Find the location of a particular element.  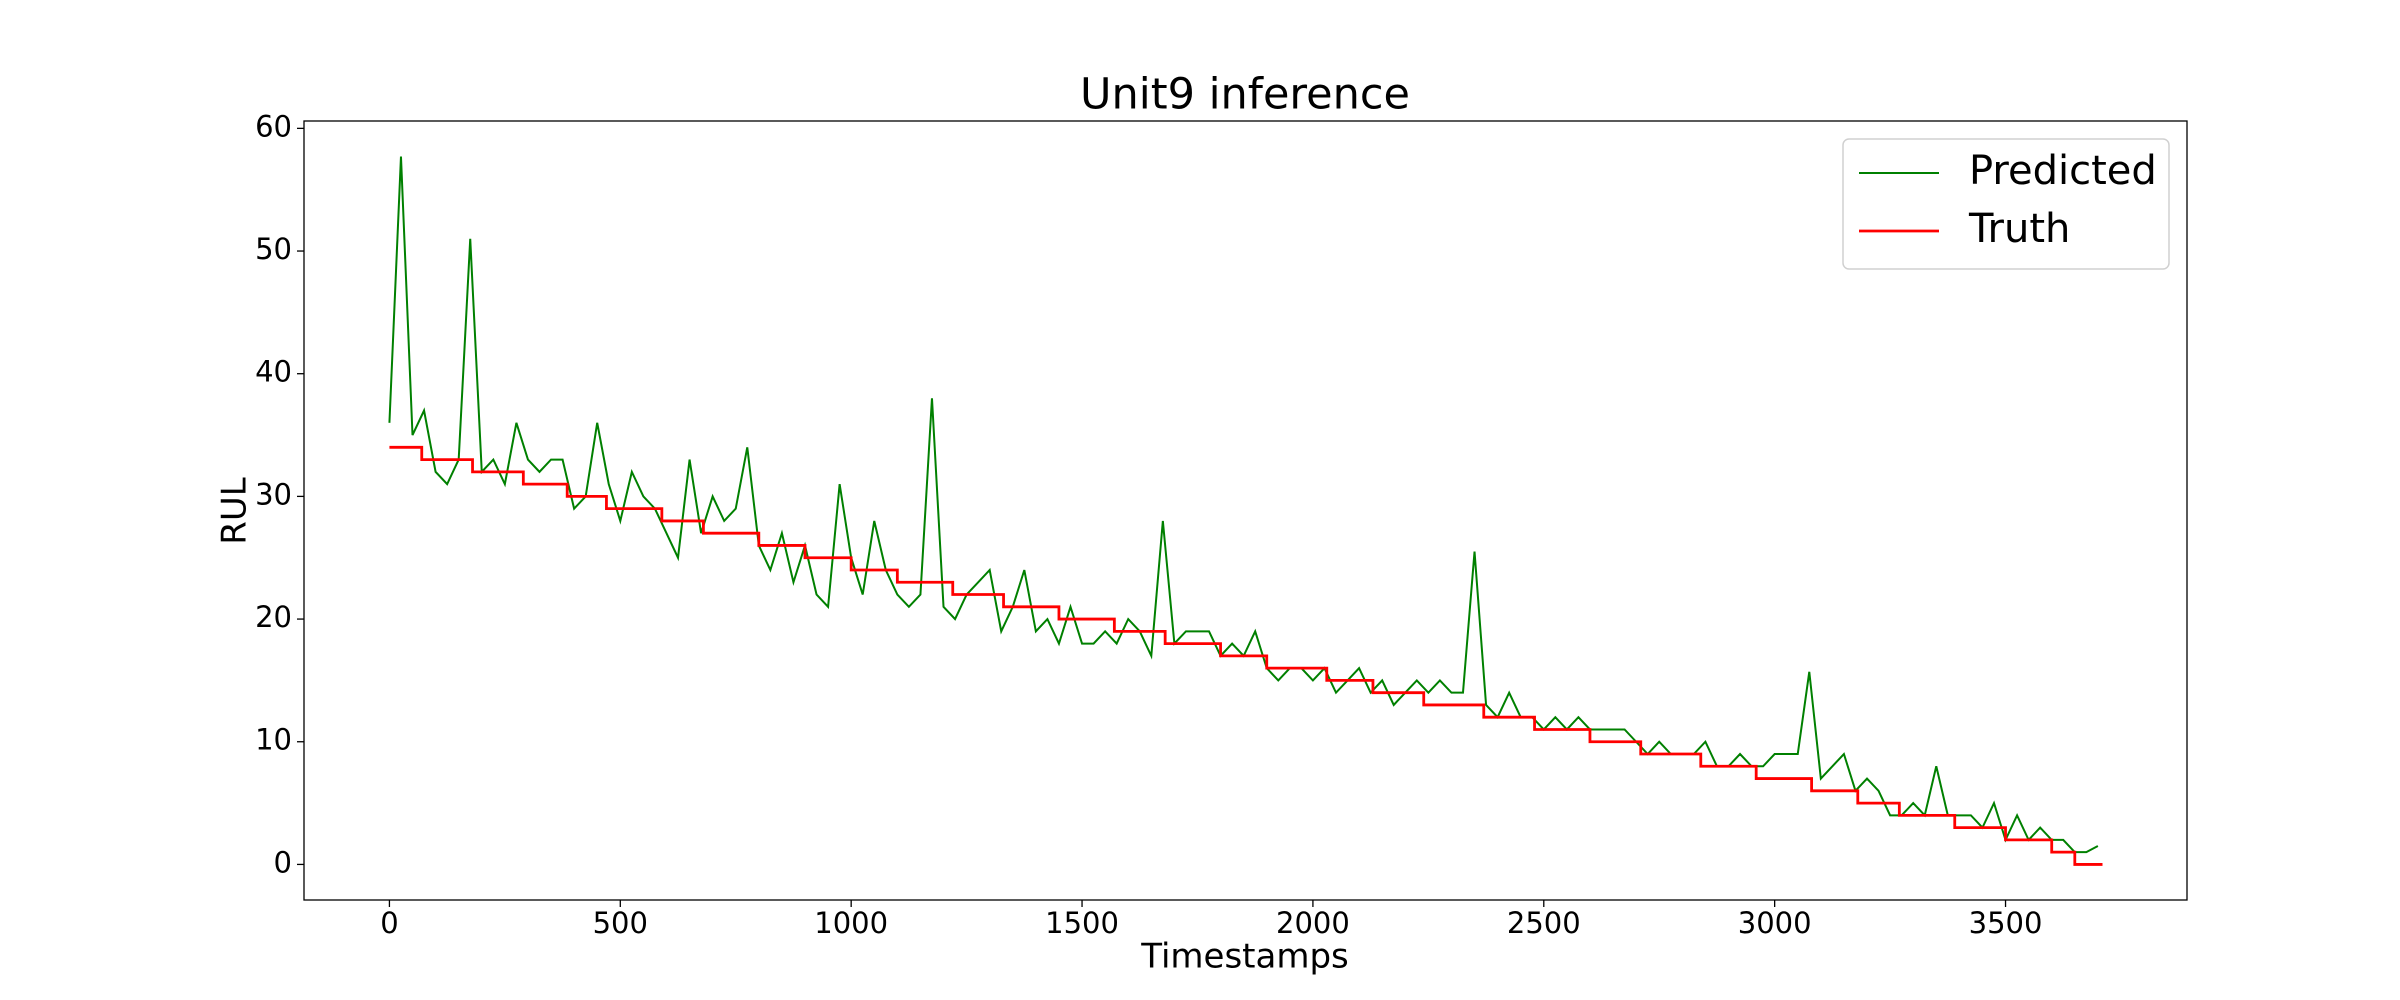

x-tick-label: 3500 is located at coordinates (2006, 923).